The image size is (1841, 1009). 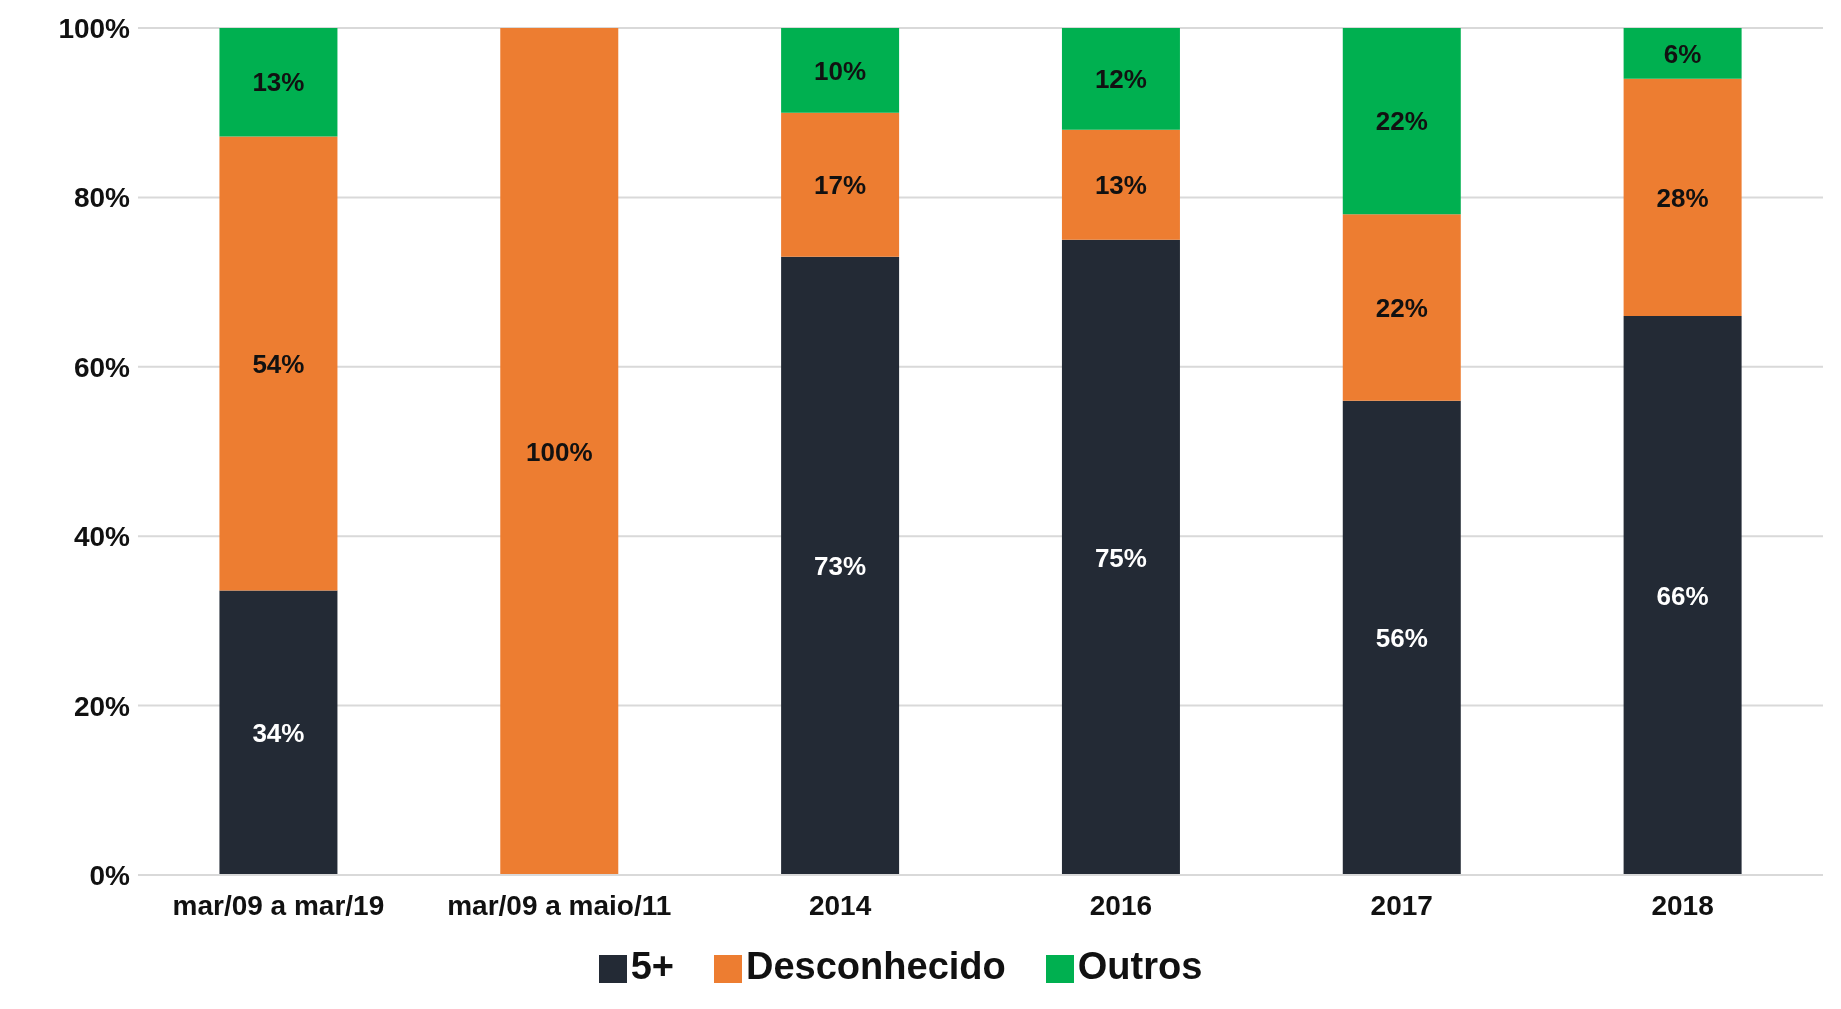 I want to click on x-tick-label: 2014, so click(x=840, y=905).